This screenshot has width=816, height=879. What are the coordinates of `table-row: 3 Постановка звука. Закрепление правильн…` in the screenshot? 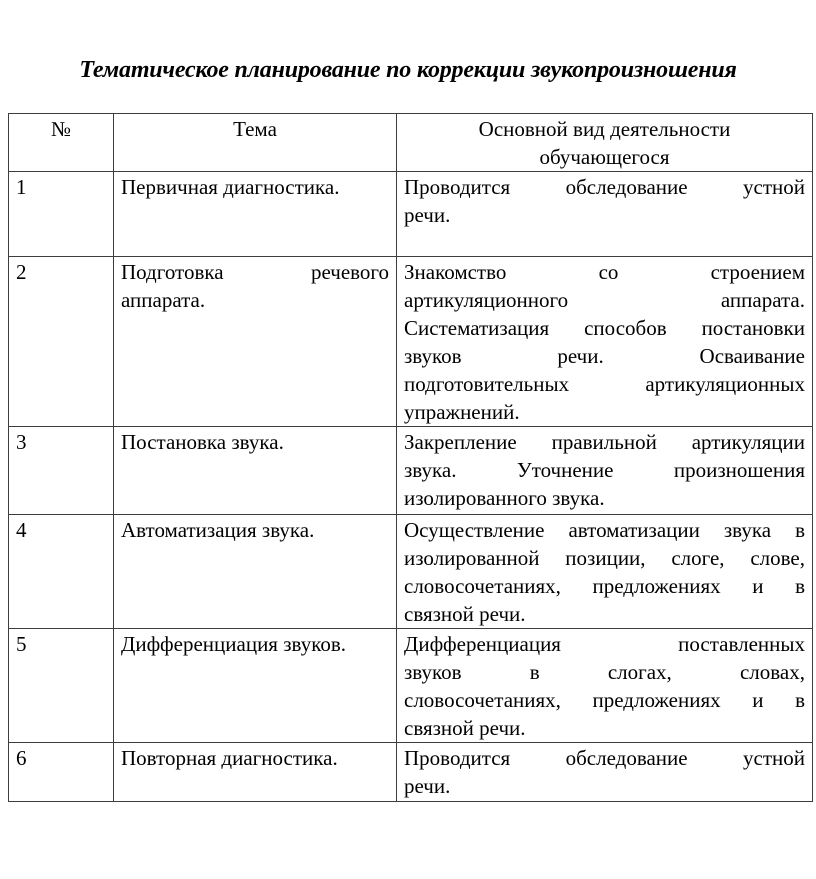 It's located at (410, 470).